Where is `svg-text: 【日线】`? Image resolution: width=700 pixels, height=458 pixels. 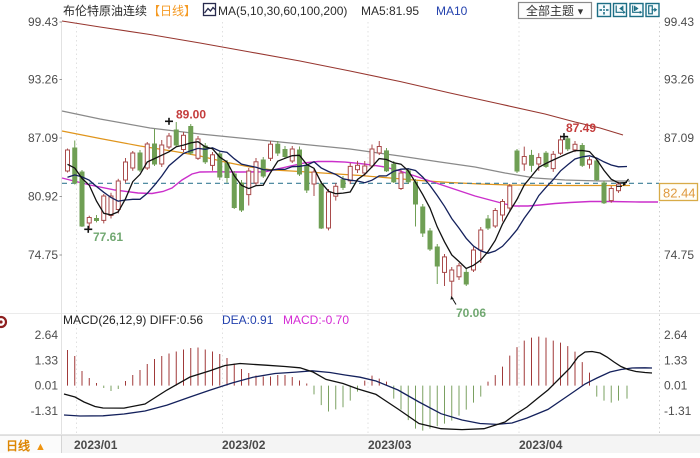
svg-text: 【日线】 is located at coordinates (172, 11).